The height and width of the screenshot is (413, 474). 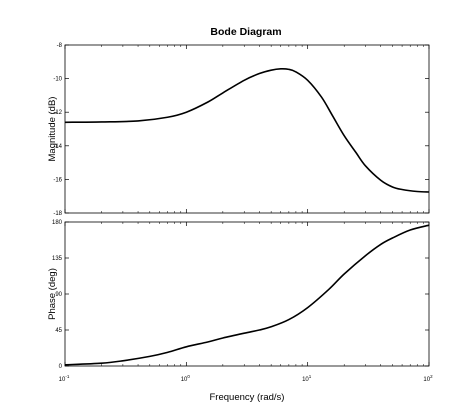 I want to click on y-tick-label: -18, so click(x=57, y=214).